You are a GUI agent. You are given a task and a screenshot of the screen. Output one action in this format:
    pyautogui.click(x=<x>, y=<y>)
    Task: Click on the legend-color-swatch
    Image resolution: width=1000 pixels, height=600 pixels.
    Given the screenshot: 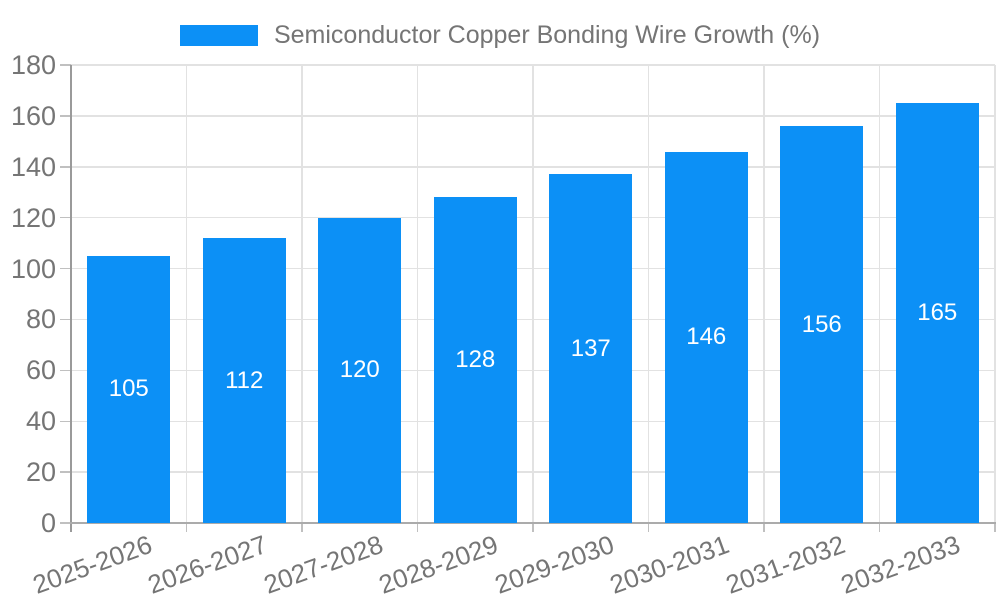 What is the action you would take?
    pyautogui.click(x=218, y=35)
    